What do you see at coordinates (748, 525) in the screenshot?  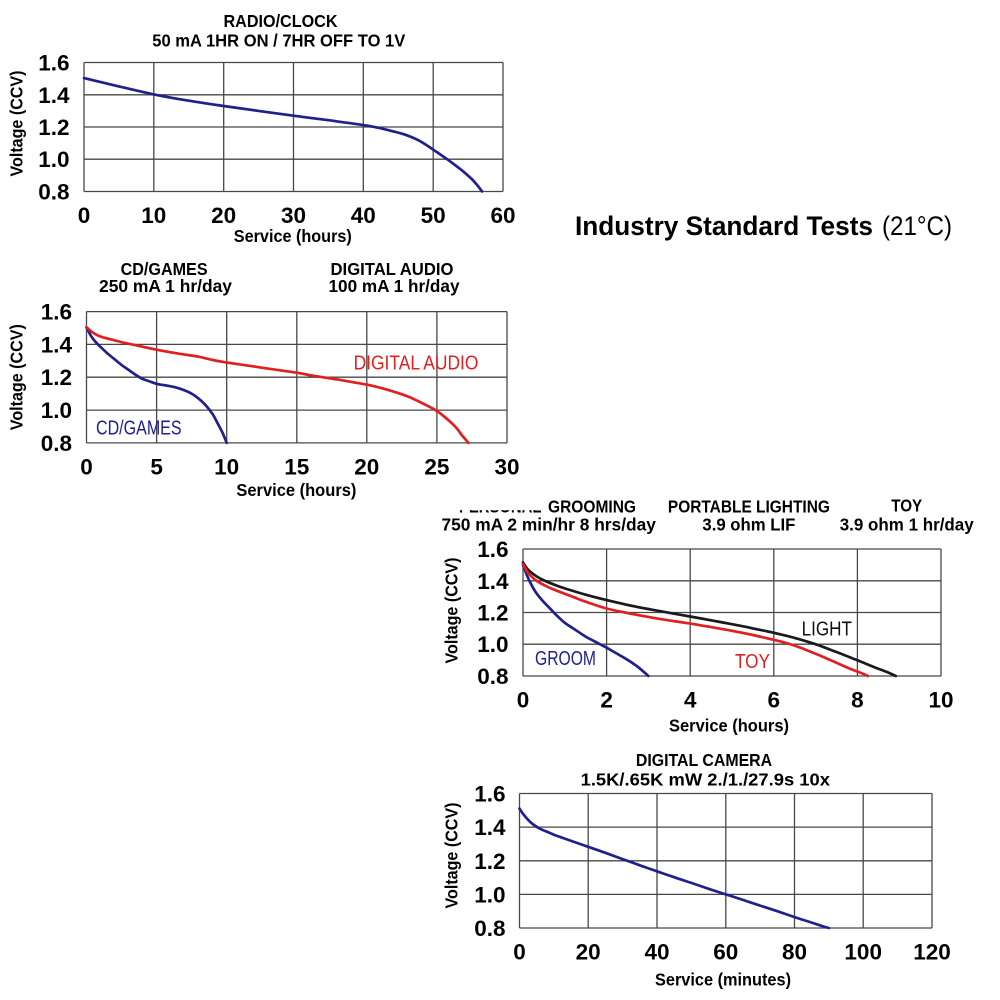 I see `svg-text: 3.9 ohm LIF` at bounding box center [748, 525].